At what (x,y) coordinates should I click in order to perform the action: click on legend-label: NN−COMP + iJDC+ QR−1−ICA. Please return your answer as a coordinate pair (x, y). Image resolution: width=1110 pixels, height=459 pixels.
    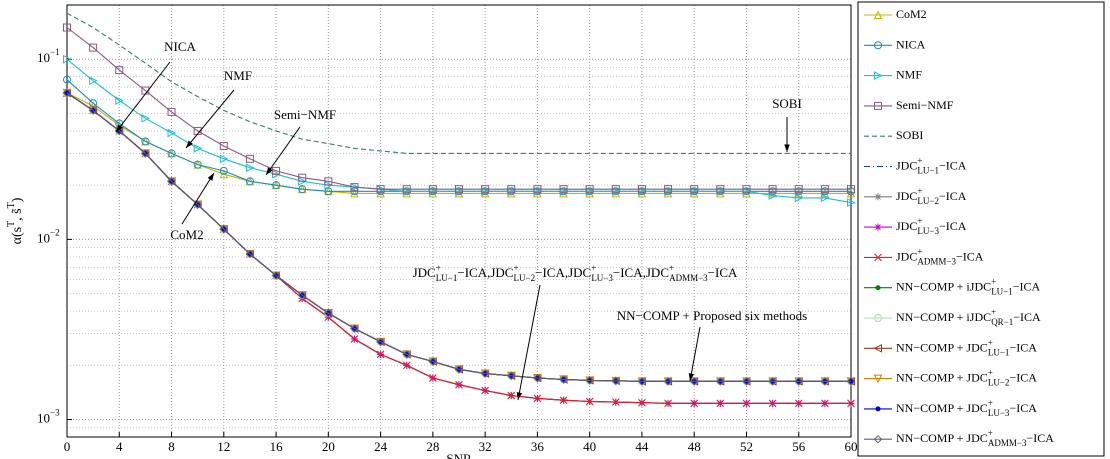
    Looking at the image, I should click on (968, 317).